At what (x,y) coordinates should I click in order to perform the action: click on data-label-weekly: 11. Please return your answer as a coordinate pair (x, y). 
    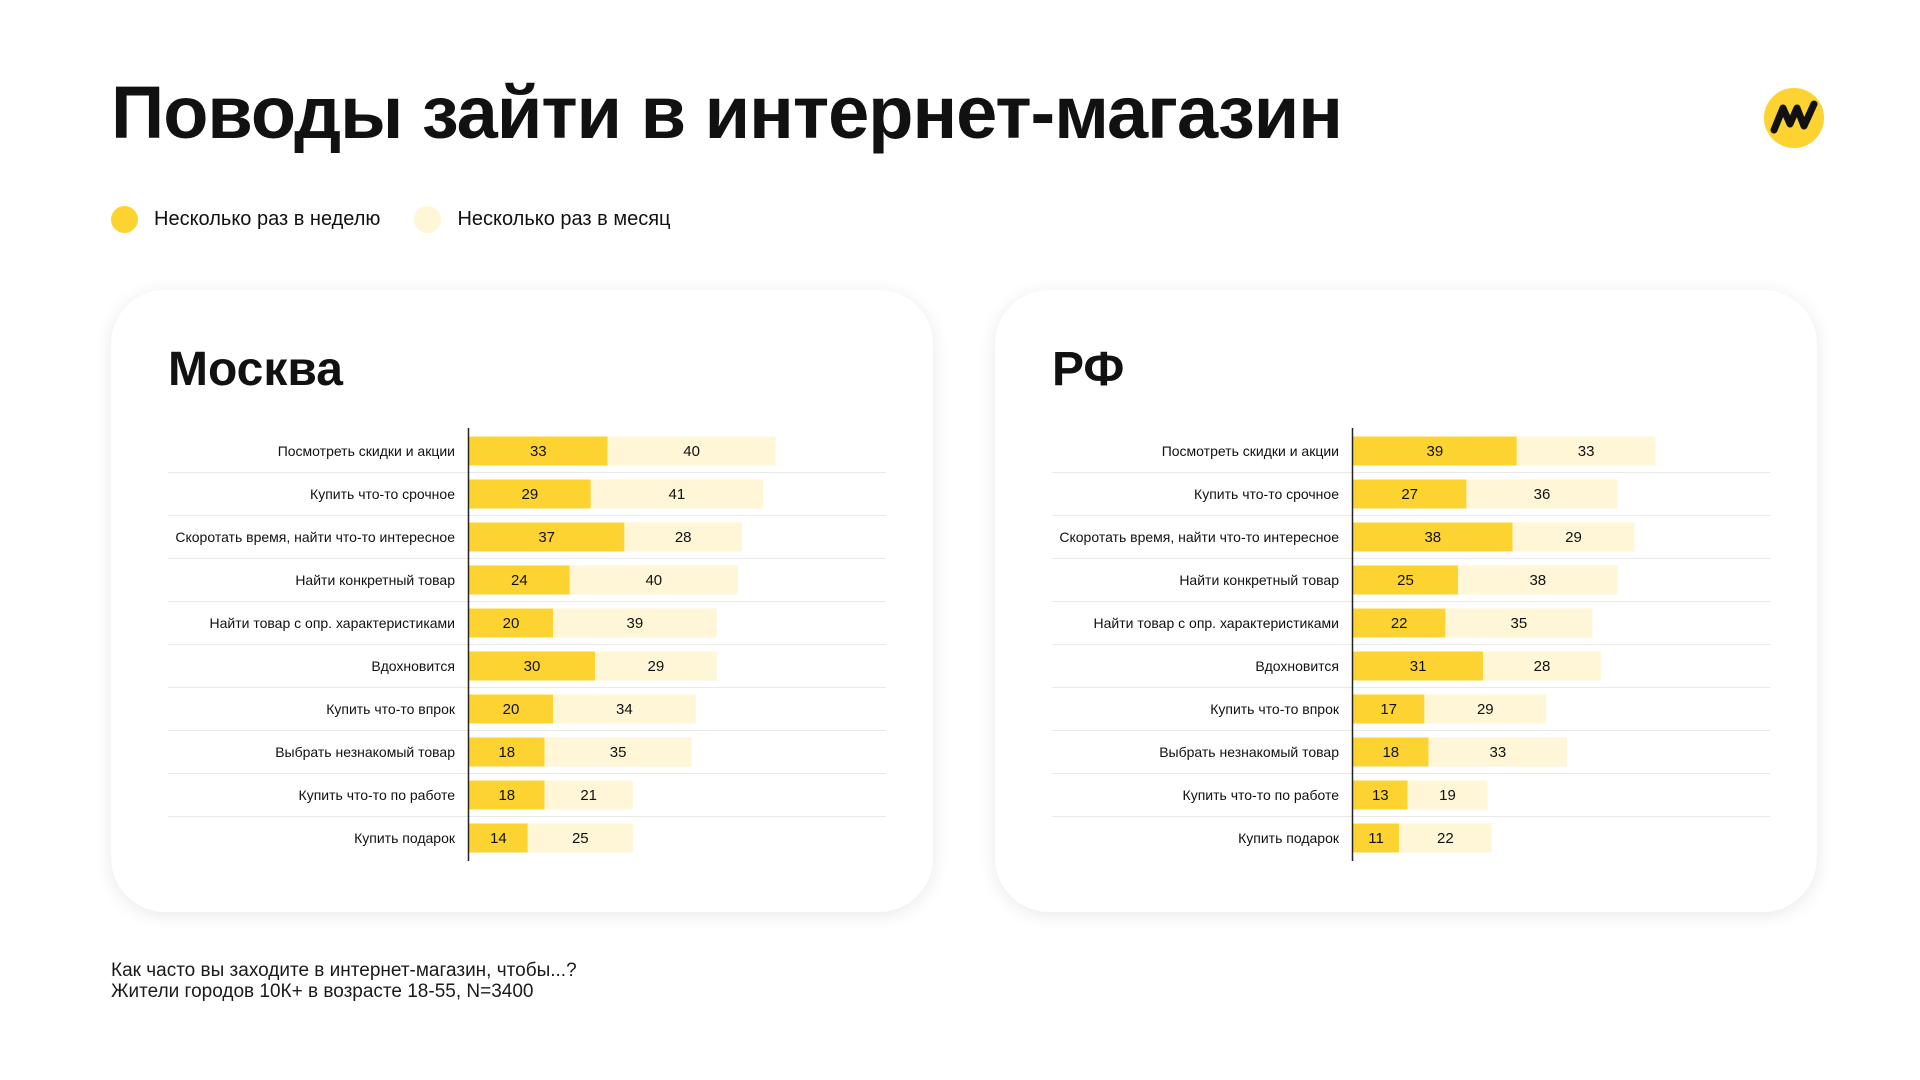
    Looking at the image, I should click on (1376, 838).